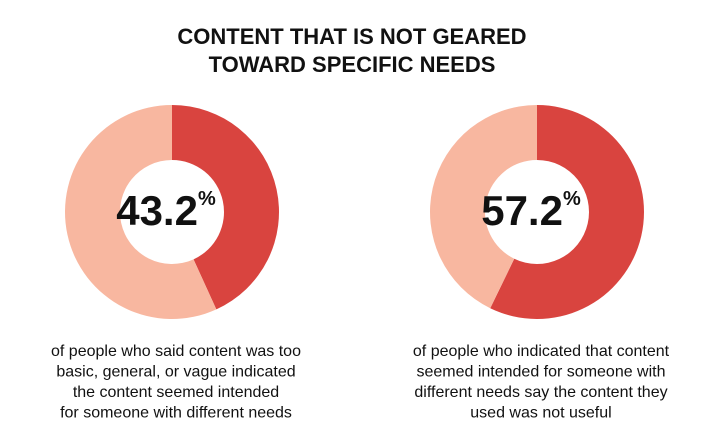  What do you see at coordinates (352, 64) in the screenshot?
I see `title-line: TOWARD SPECIFIC NEEDS` at bounding box center [352, 64].